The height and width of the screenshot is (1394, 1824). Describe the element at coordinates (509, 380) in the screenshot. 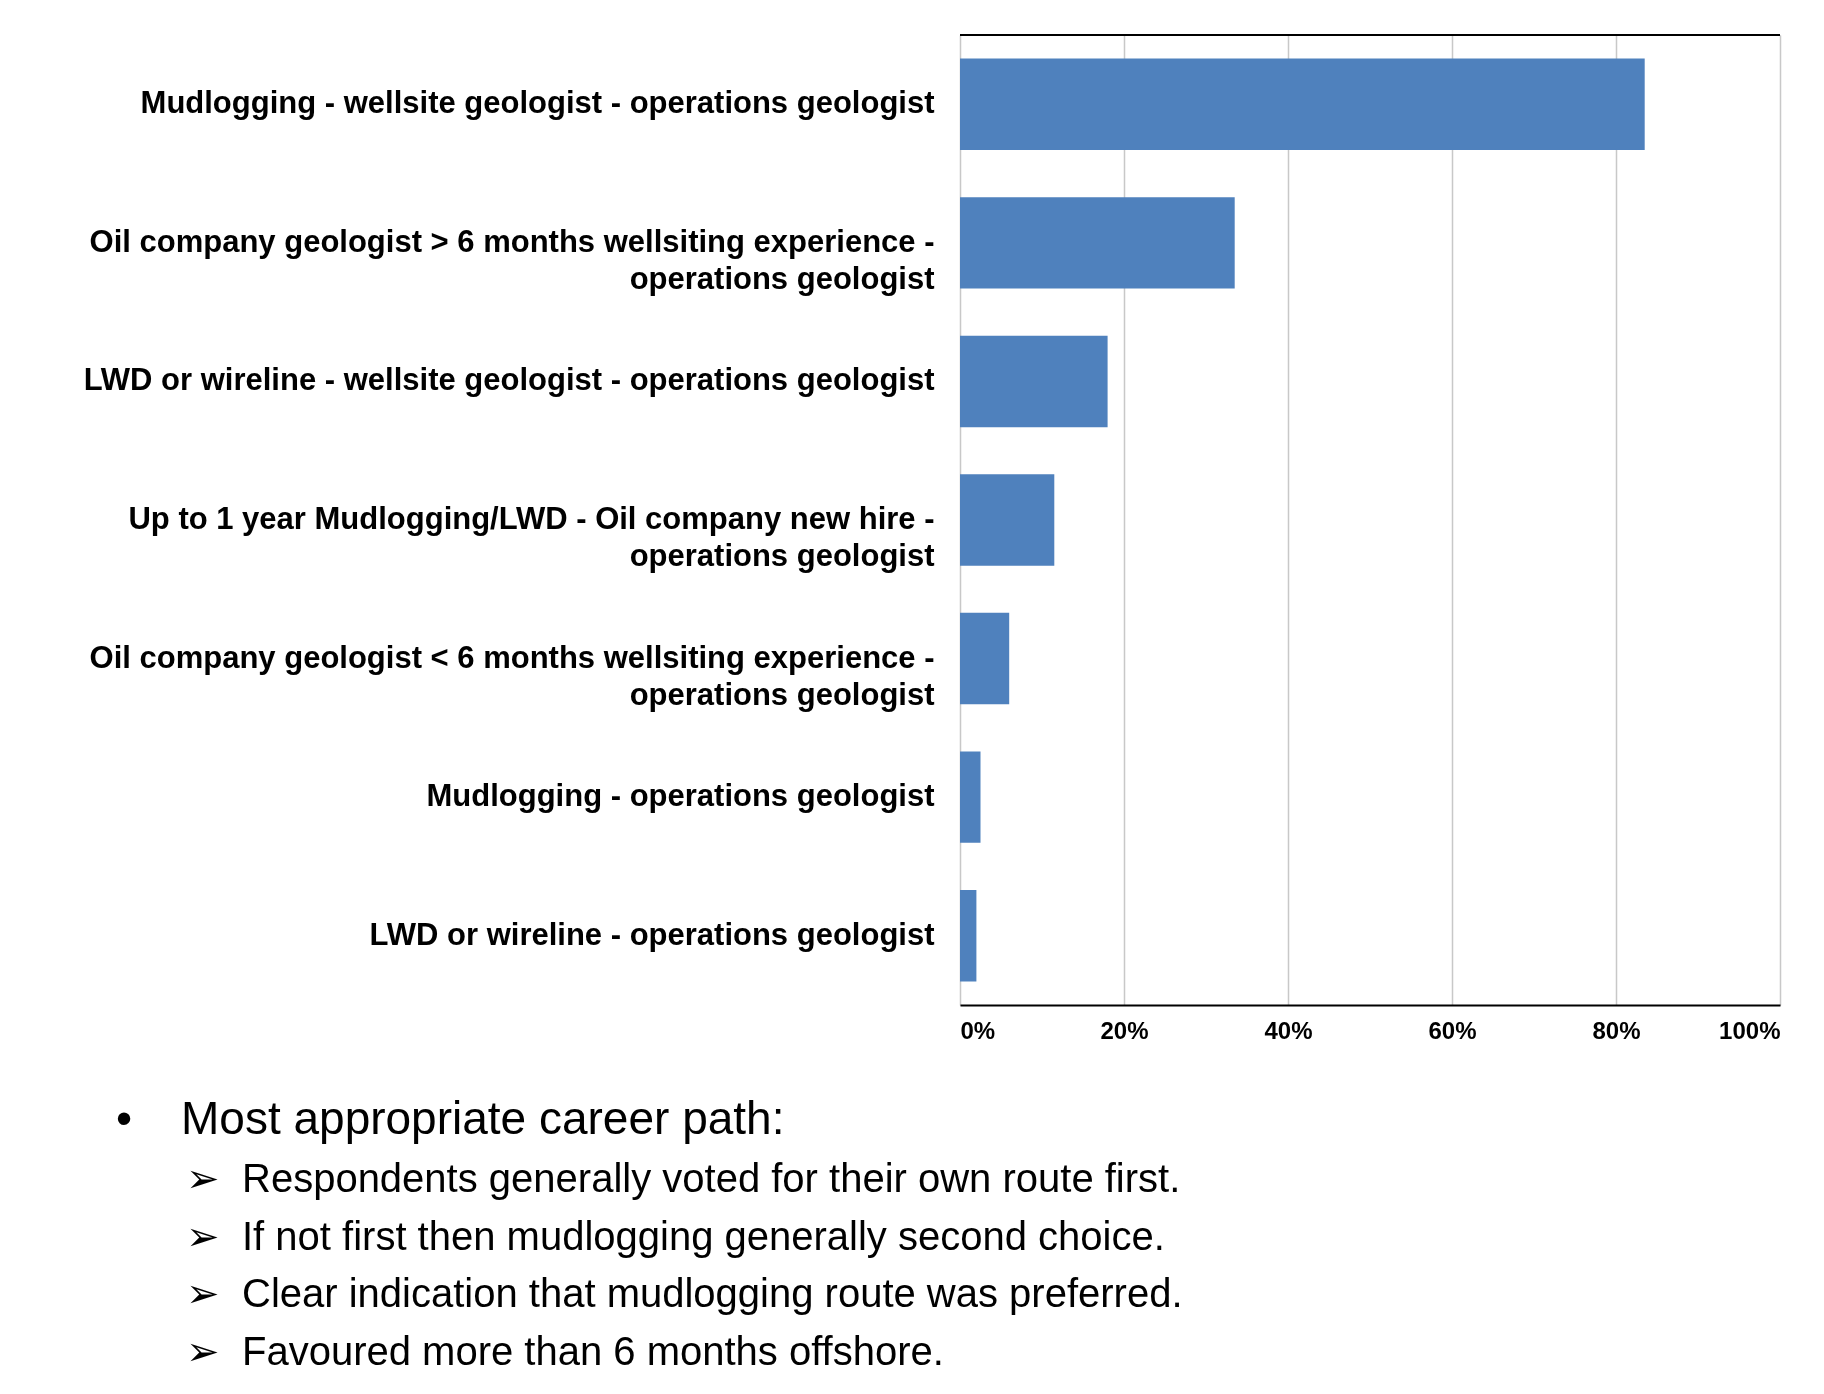

I see `y-tick-label: LWD or wireline - wellsite geologist - operations geologist` at that location.